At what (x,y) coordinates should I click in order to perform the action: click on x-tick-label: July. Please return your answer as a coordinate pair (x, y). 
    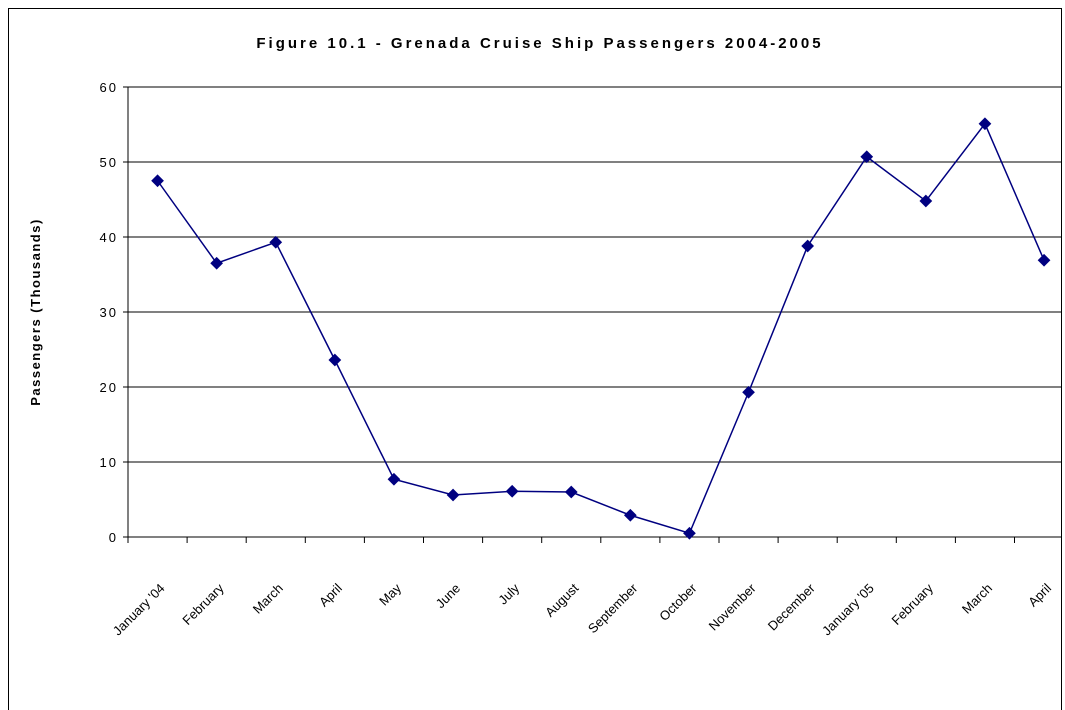
    Looking at the image, I should click on (508, 593).